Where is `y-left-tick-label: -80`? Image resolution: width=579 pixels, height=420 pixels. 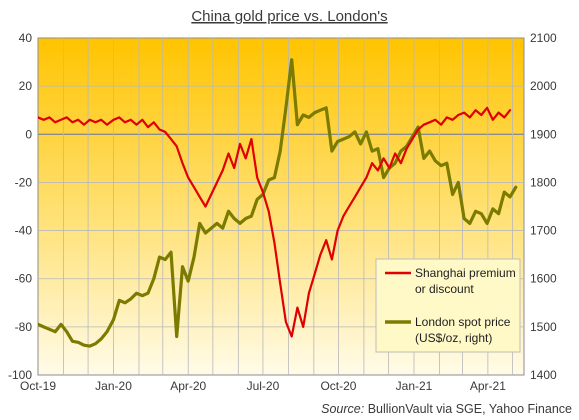
y-left-tick-label: -80 is located at coordinates (24, 327).